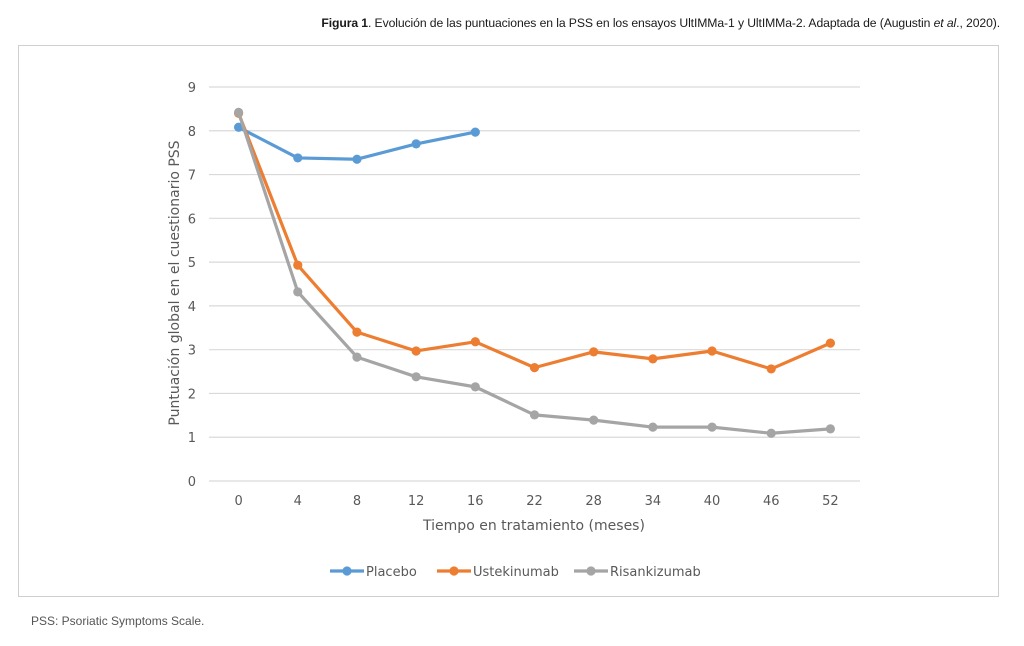  Describe the element at coordinates (391, 572) in the screenshot. I see `legend-label: Placebo` at that location.